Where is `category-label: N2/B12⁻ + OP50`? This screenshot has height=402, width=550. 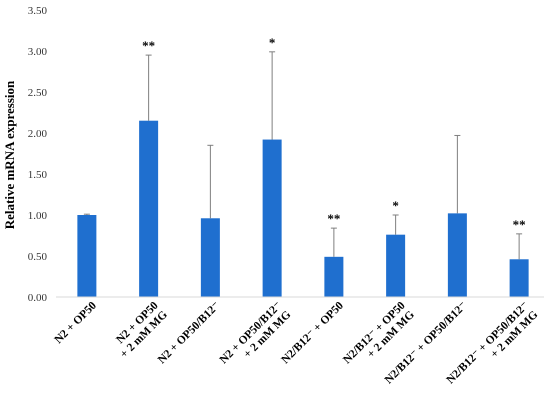
category-label: N2/B12⁻ + OP50 is located at coordinates (312, 332).